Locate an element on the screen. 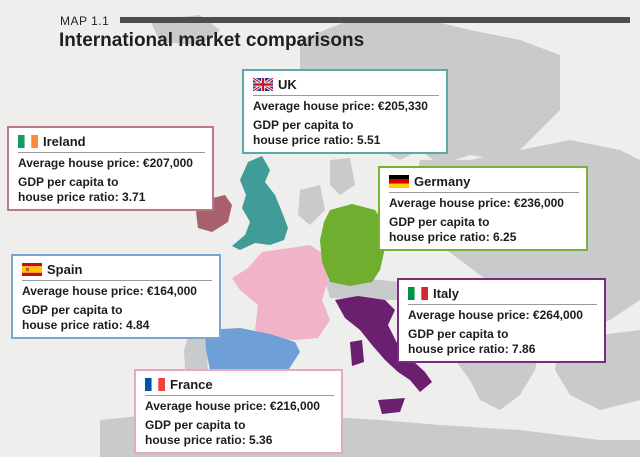 This screenshot has height=457, width=640. spain-price: Average house price: €164,000 is located at coordinates (109, 291).